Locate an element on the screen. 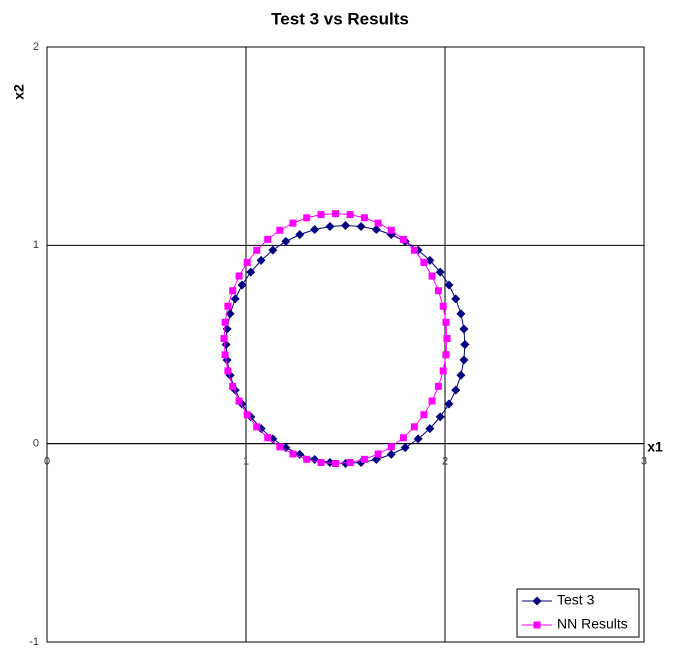 This screenshot has width=679, height=667. x-tick-label: 3 is located at coordinates (644, 462).